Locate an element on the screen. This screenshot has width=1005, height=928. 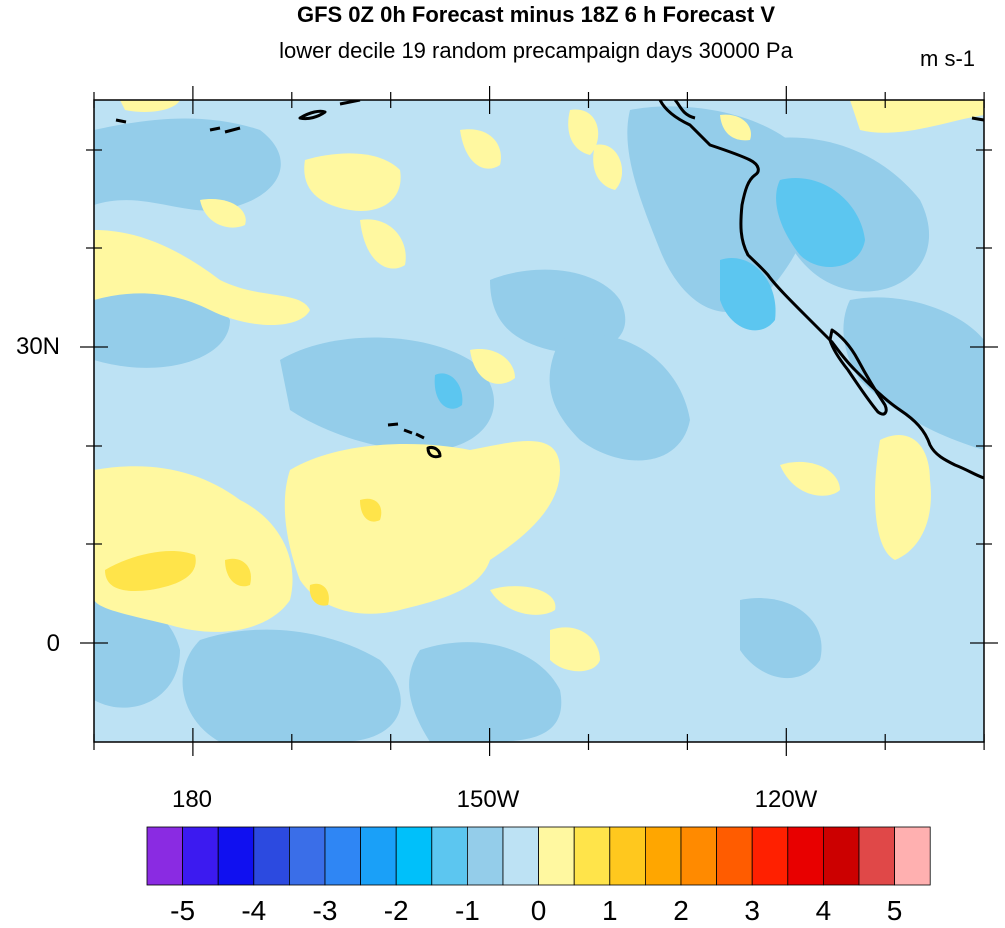
units-label: m s-1 is located at coordinates (947, 58).